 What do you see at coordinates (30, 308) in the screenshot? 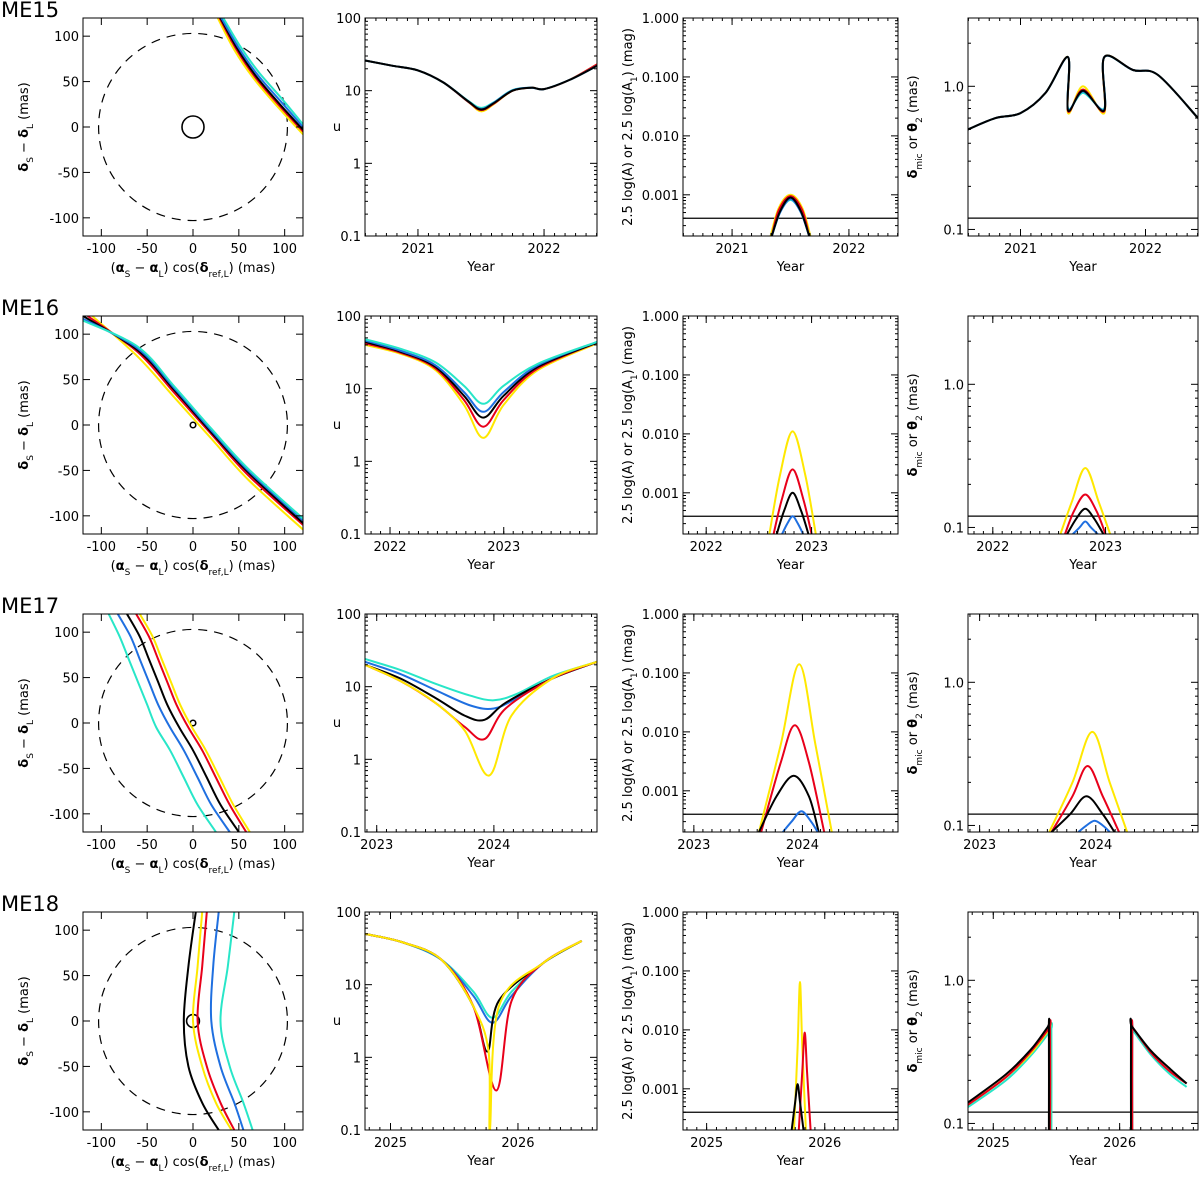
I see `row-title: ME16` at bounding box center [30, 308].